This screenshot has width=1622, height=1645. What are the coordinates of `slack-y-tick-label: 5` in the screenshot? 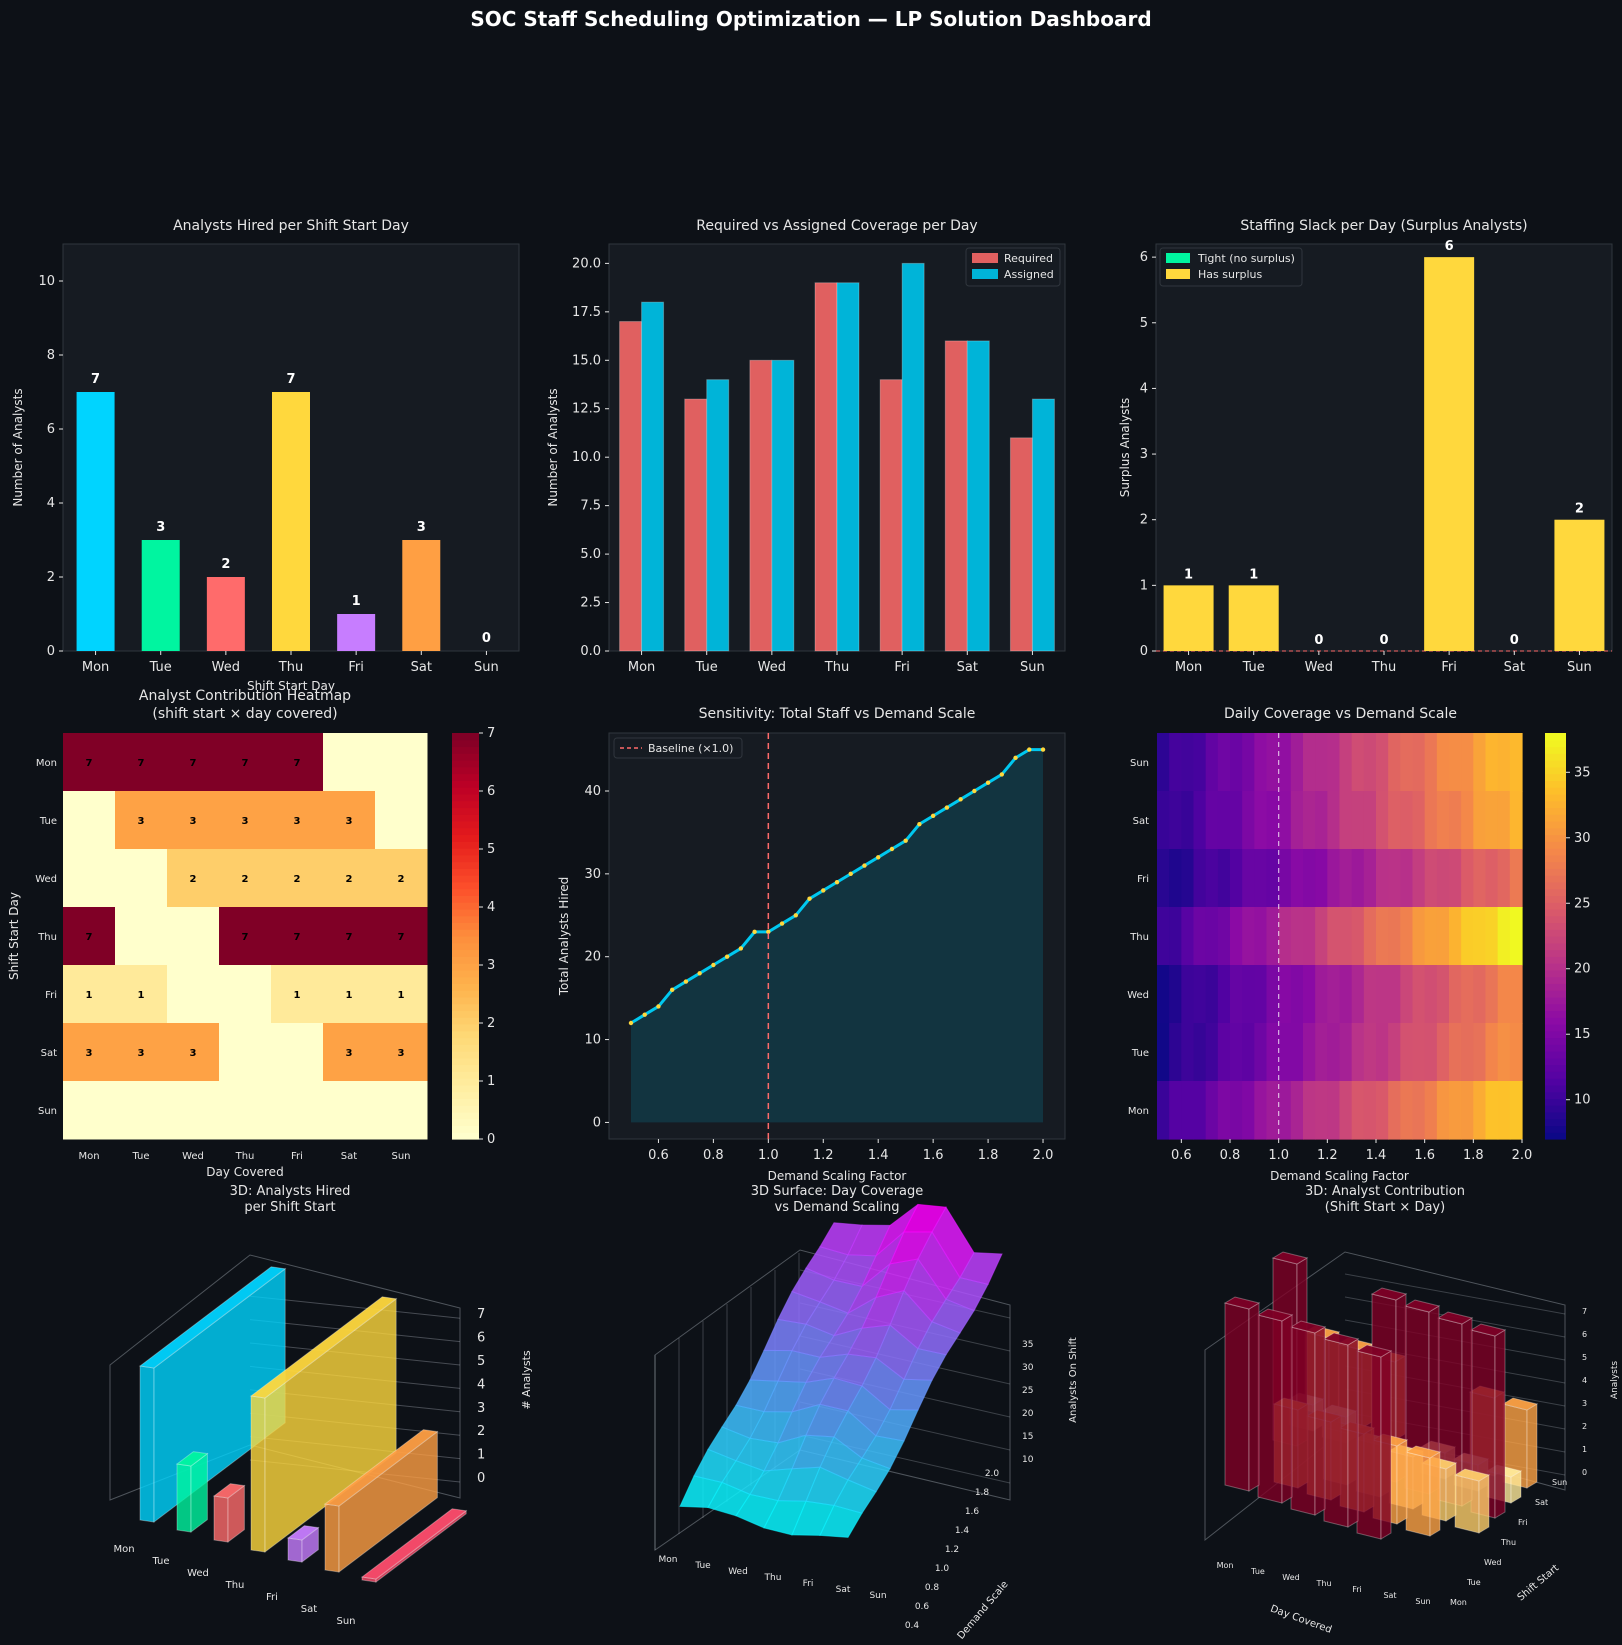 It's located at (1144, 323).